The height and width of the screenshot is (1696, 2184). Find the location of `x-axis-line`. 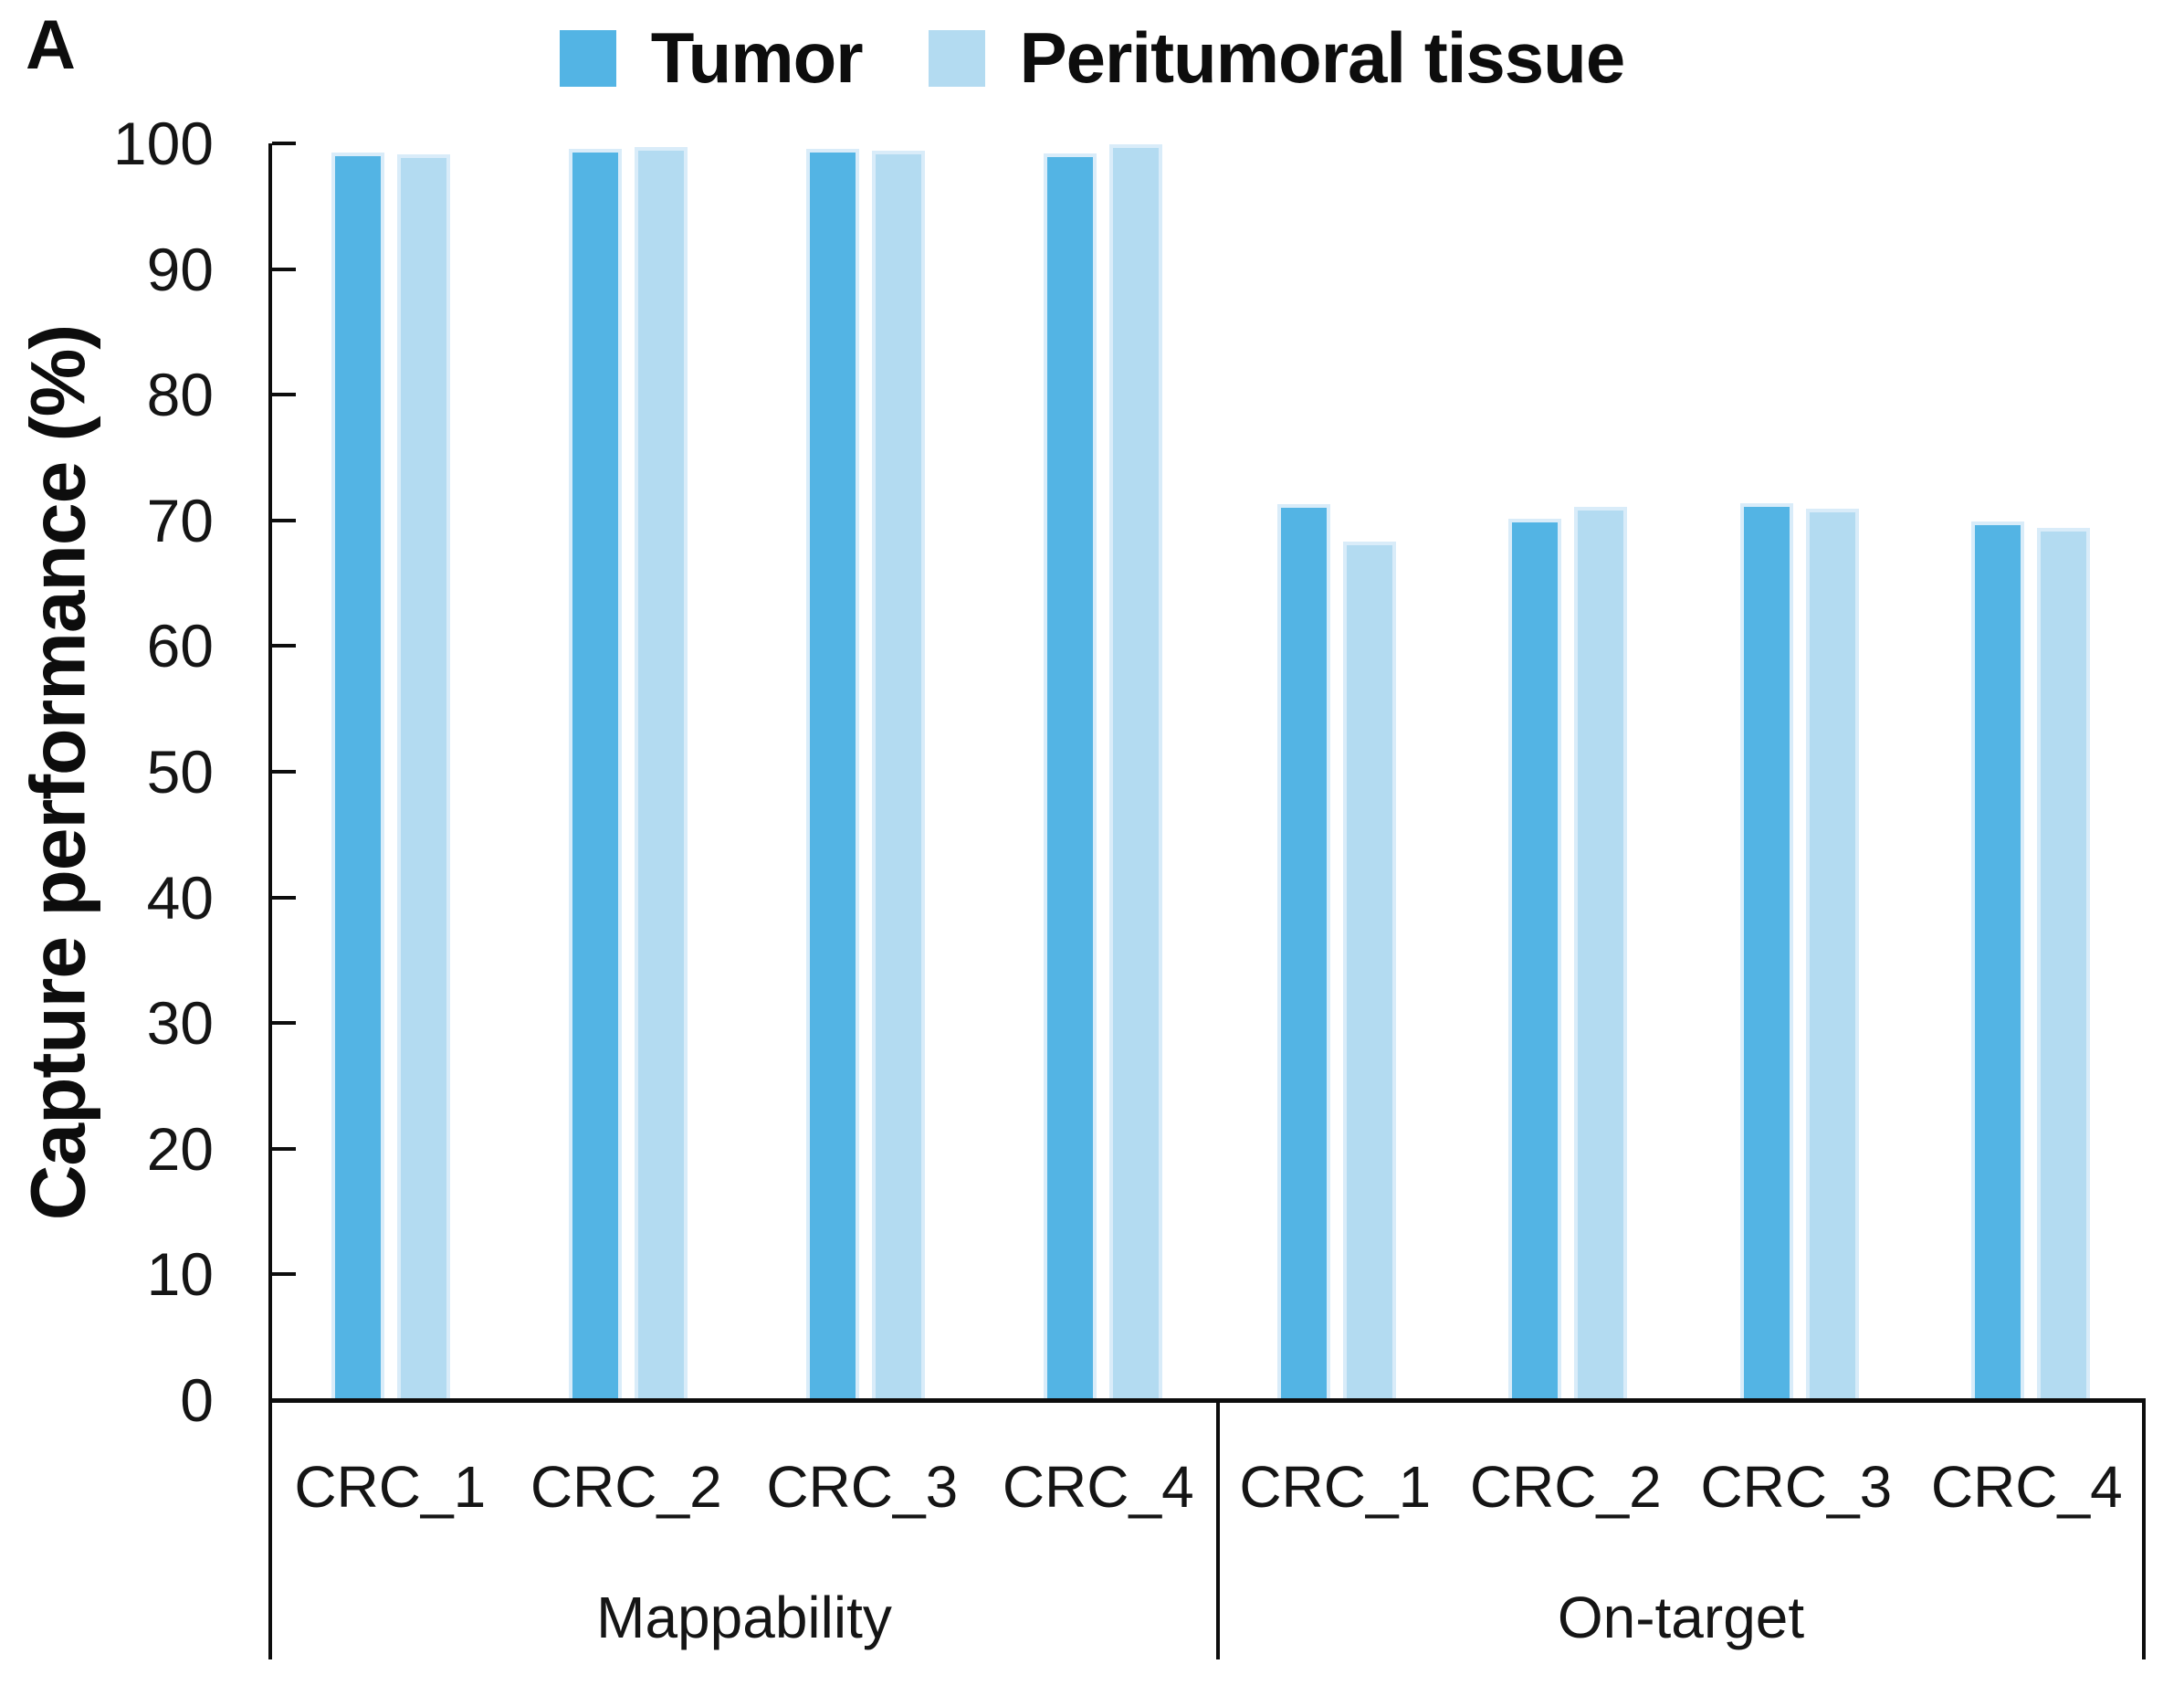

x-axis-line is located at coordinates (1207, 1400).